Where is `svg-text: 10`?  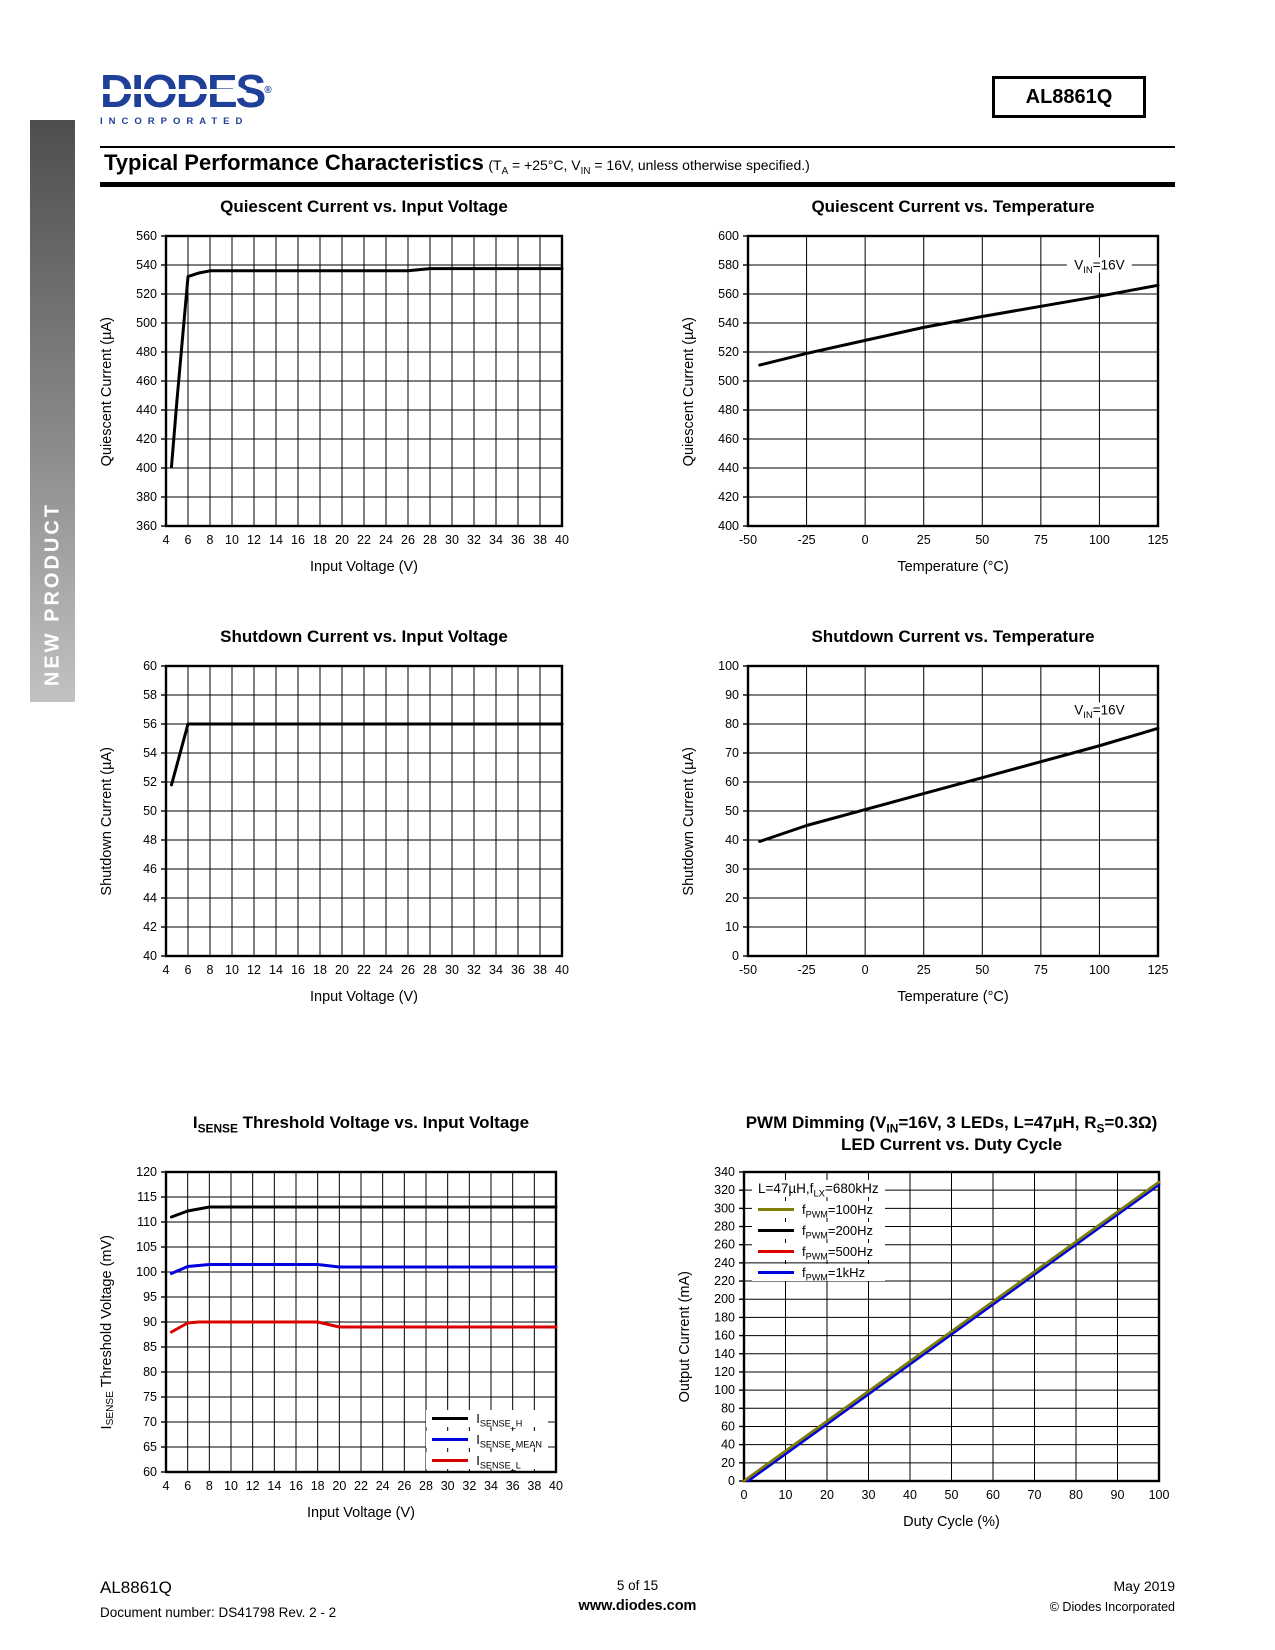 svg-text: 10 is located at coordinates (786, 1495).